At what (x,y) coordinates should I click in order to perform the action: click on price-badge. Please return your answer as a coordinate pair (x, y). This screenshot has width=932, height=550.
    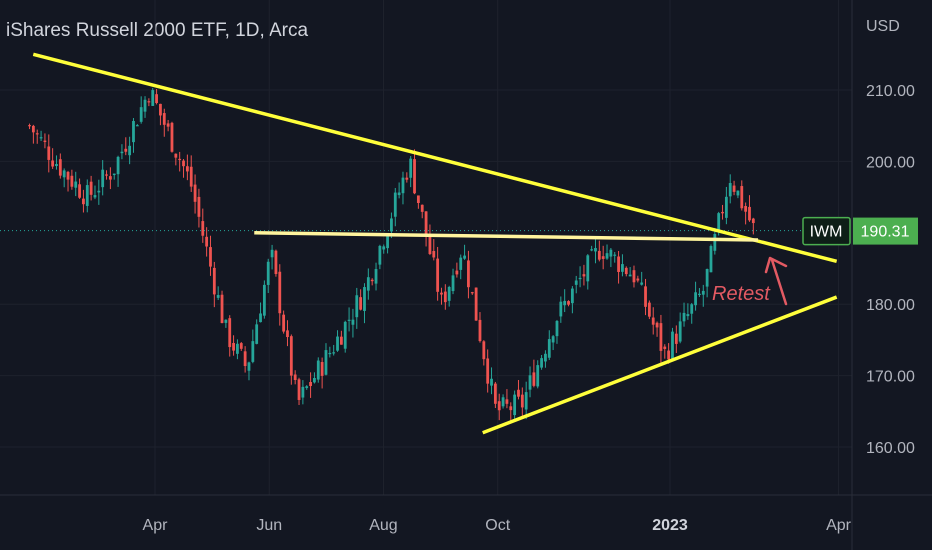
    Looking at the image, I should click on (885, 231).